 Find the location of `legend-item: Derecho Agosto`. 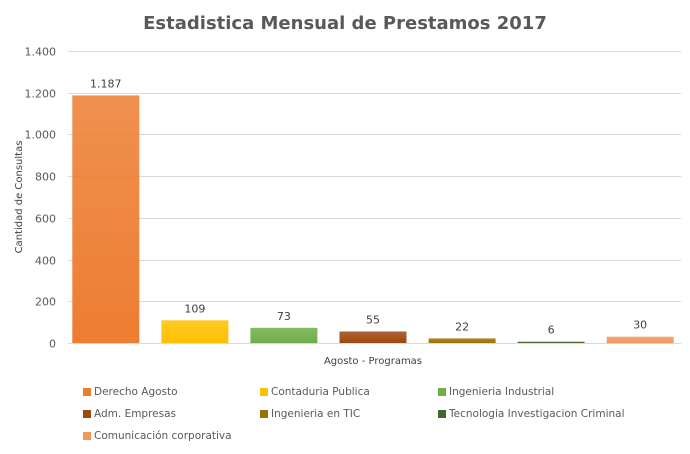

legend-item: Derecho Agosto is located at coordinates (130, 392).